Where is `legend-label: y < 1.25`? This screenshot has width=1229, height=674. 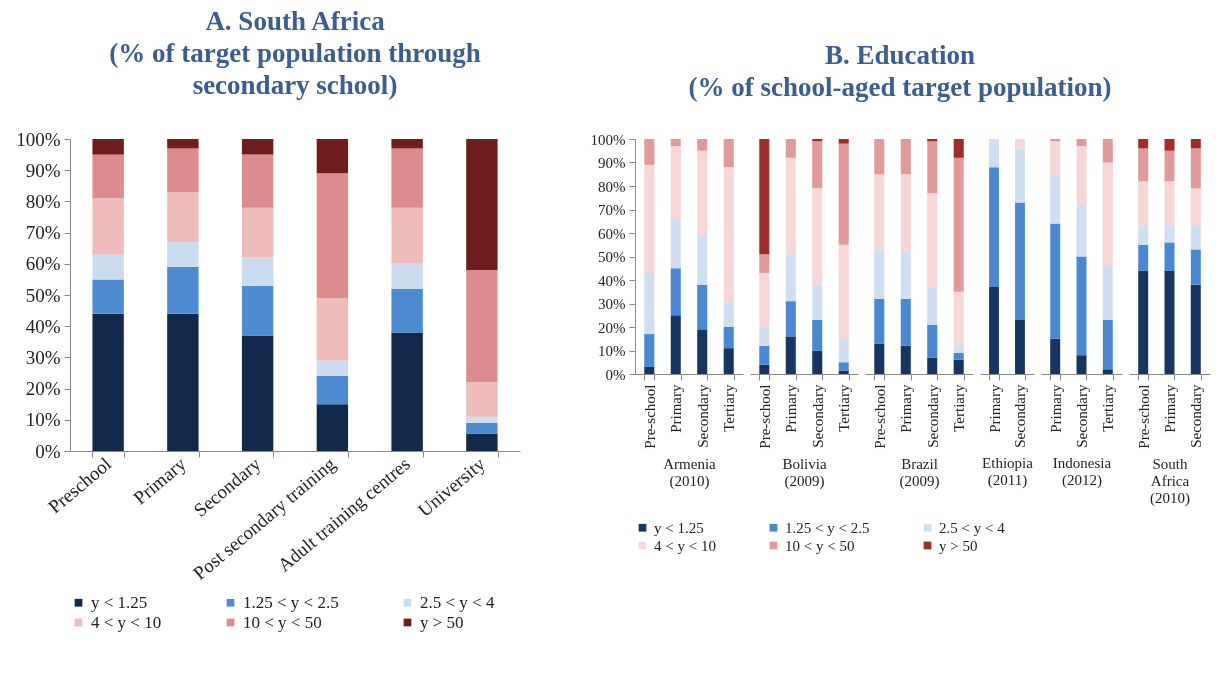 legend-label: y < 1.25 is located at coordinates (119, 602).